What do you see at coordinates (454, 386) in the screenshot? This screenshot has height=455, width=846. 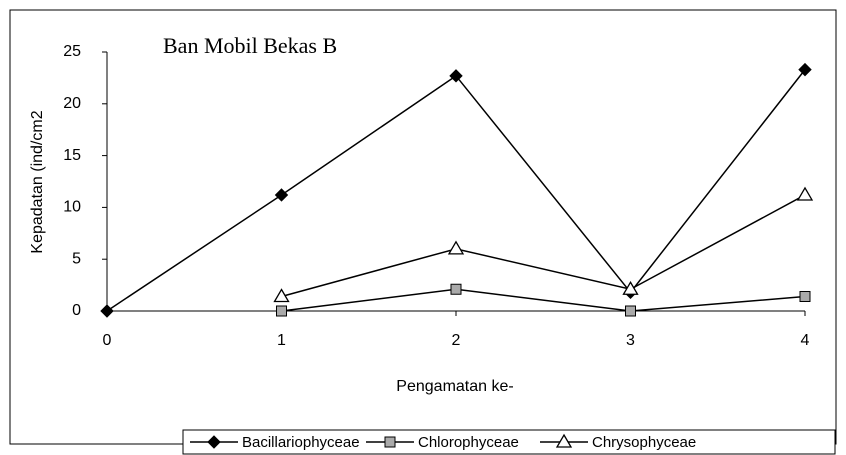 I see `x-axis-label: Pengamatan ke-` at bounding box center [454, 386].